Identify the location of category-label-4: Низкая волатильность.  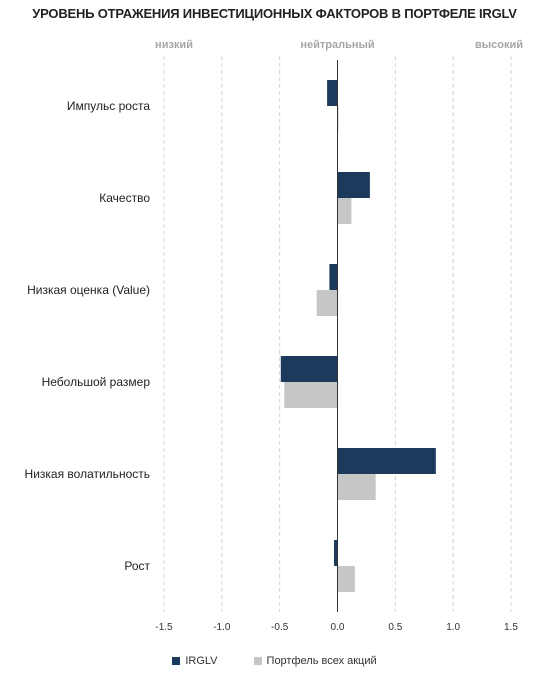
(87, 474).